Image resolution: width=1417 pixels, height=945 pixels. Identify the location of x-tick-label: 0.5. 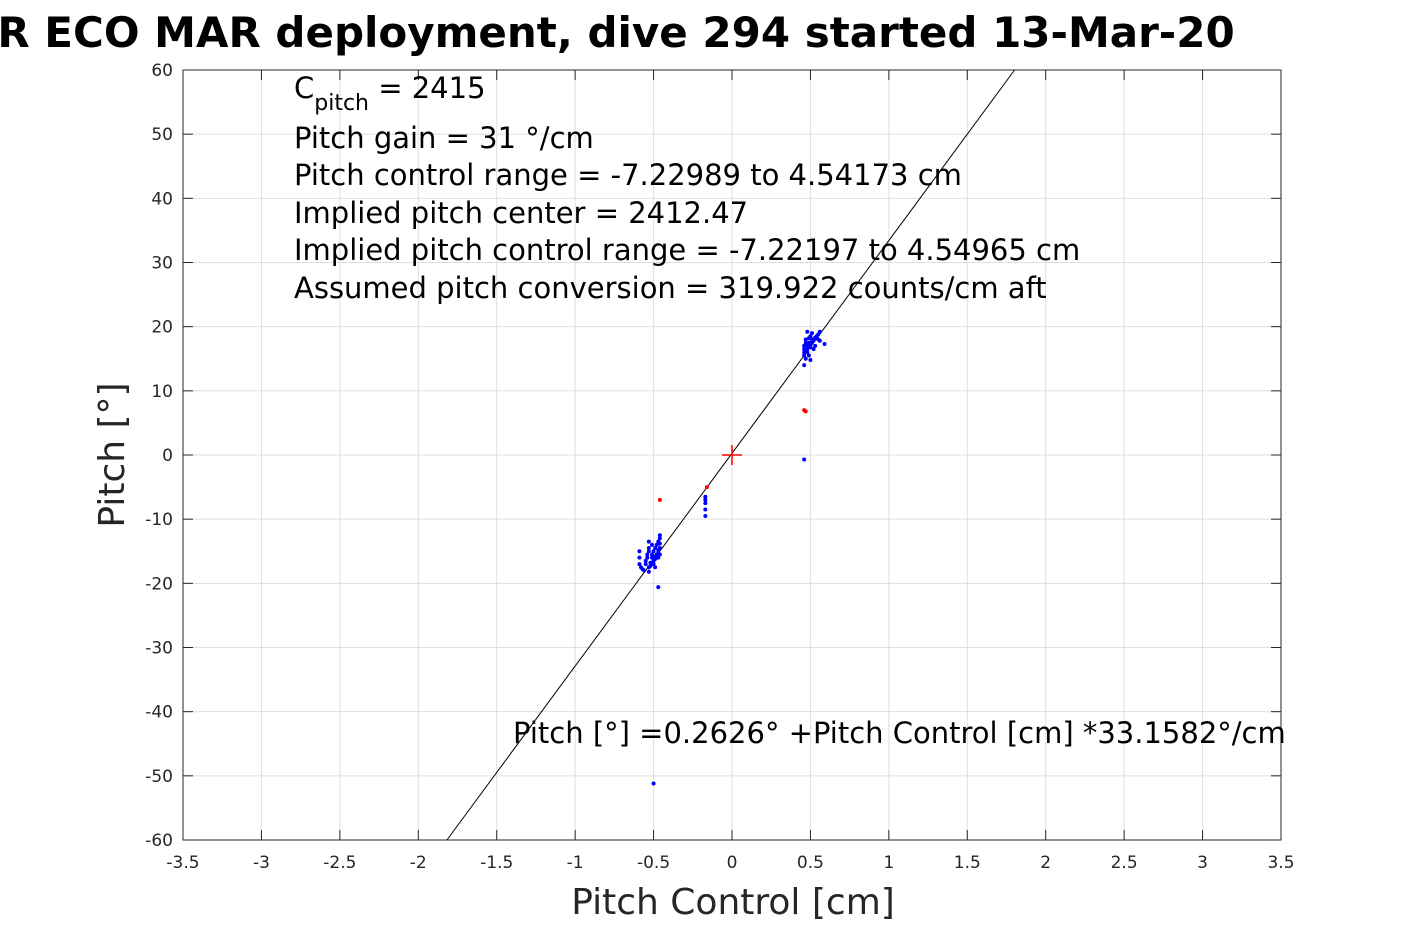
(810, 863).